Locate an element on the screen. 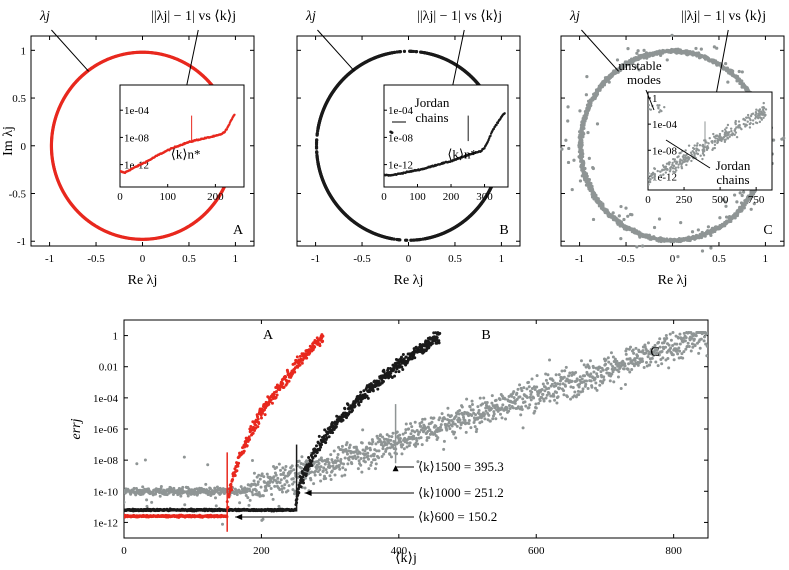 This screenshot has width=789, height=570. title-lambda: λj is located at coordinates (574, 16).